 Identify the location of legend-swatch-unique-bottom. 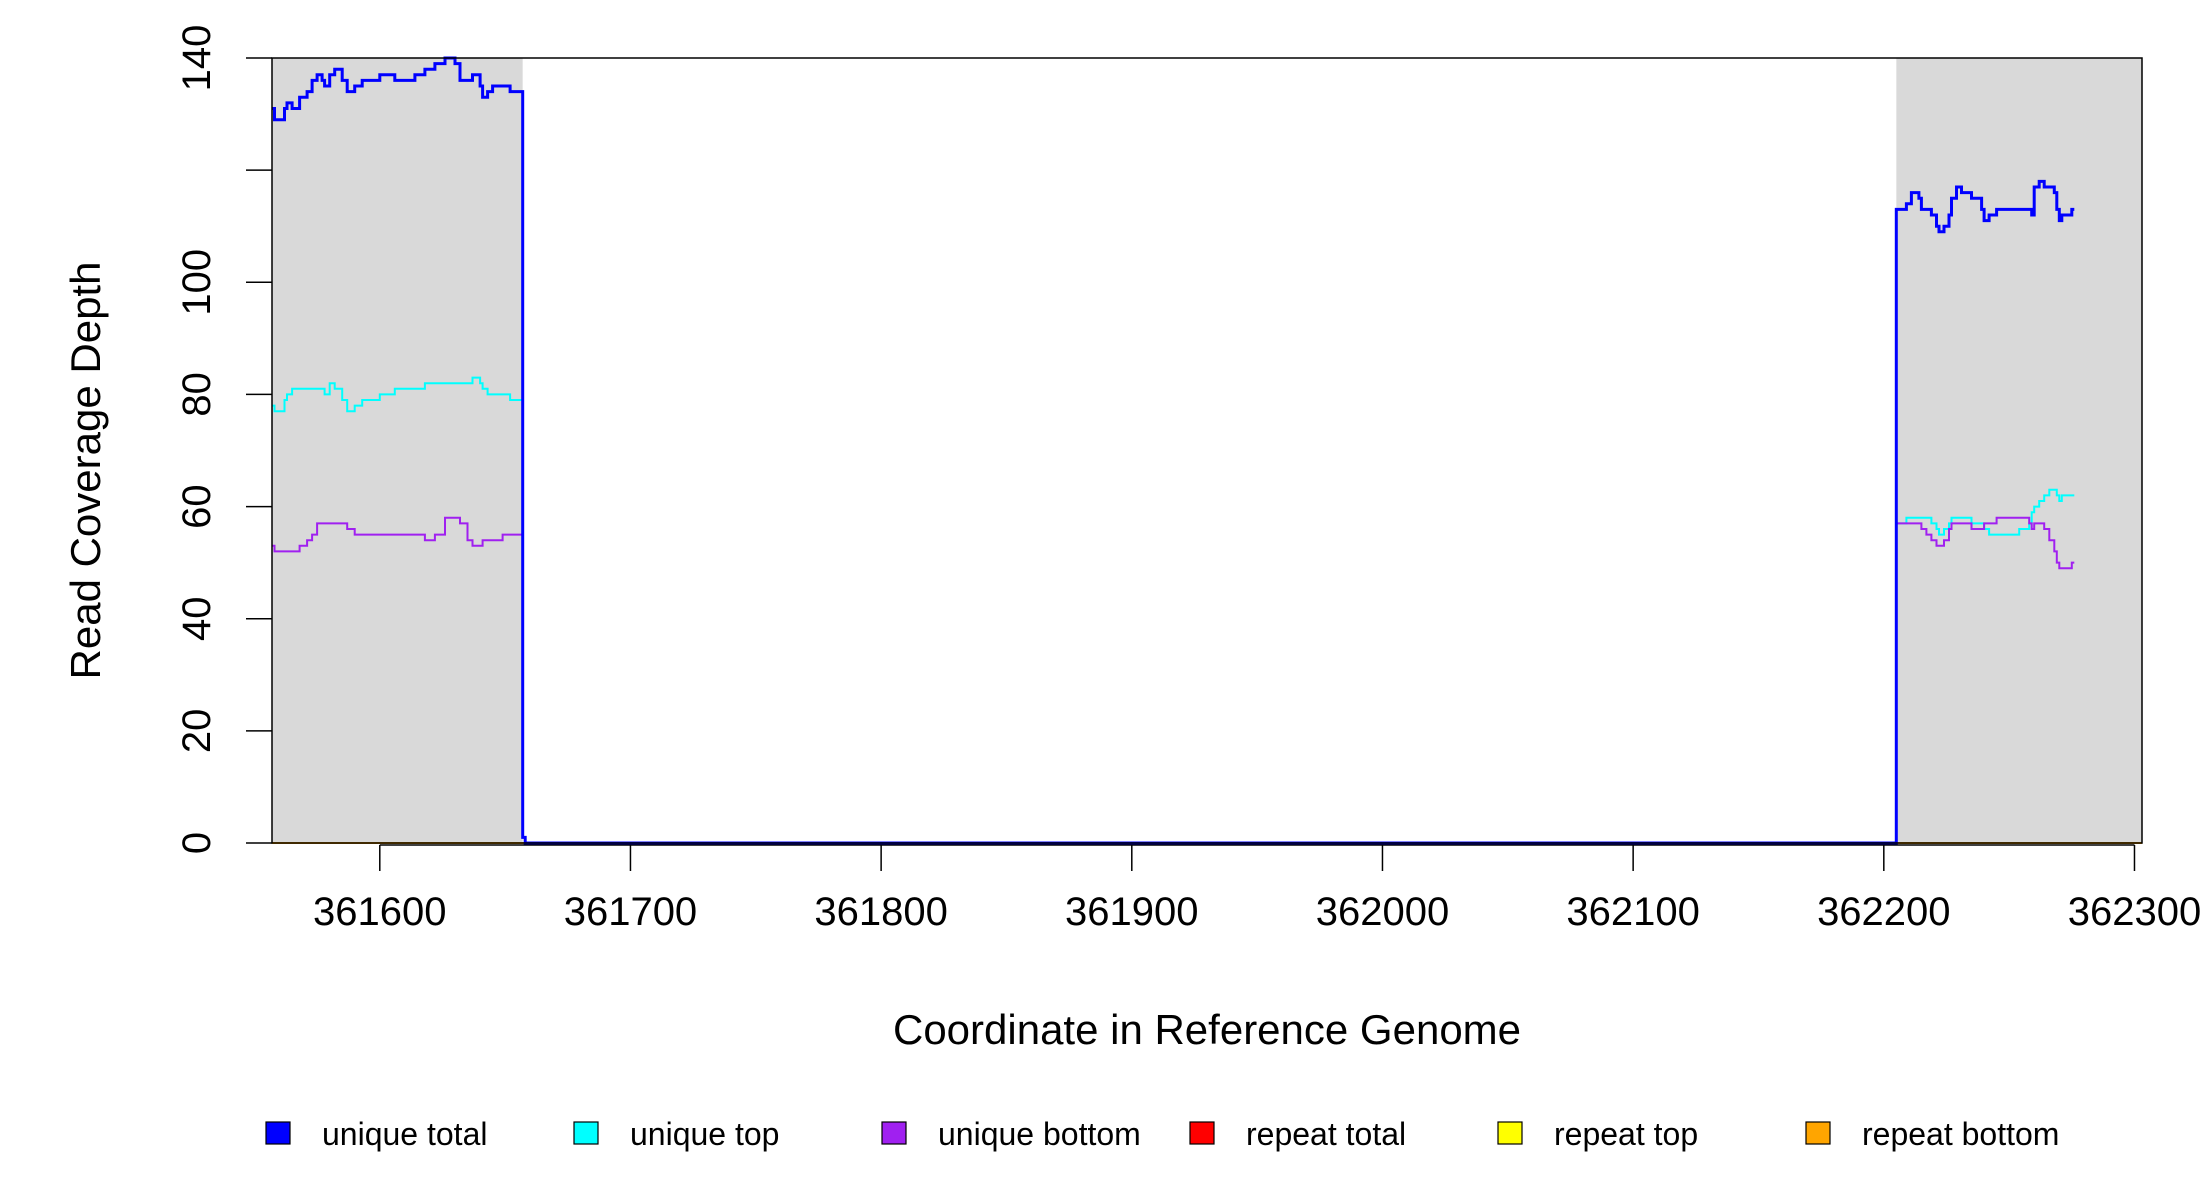
(894, 1133).